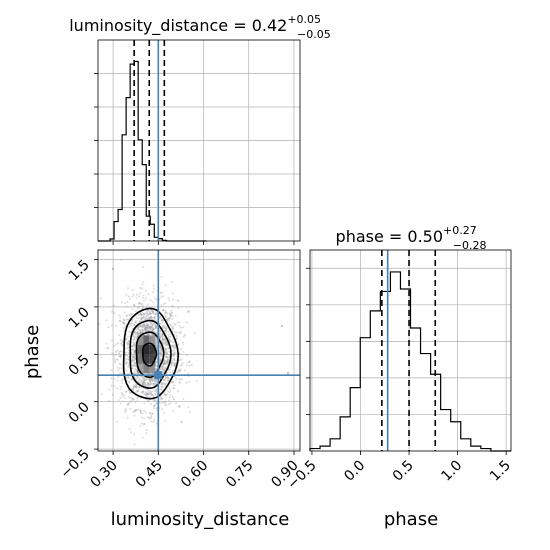 This screenshot has width=550, height=550. Describe the element at coordinates (200, 519) in the screenshot. I see `joint-xlabel: luminosity_distance` at that location.